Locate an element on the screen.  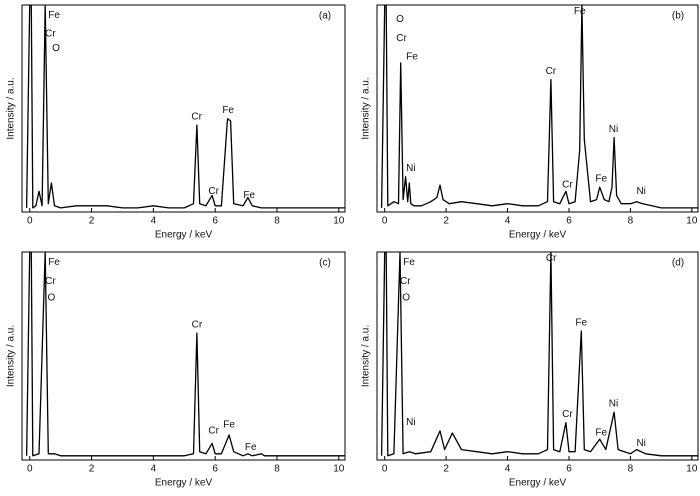
panel-label: (c) is located at coordinates (325, 263).